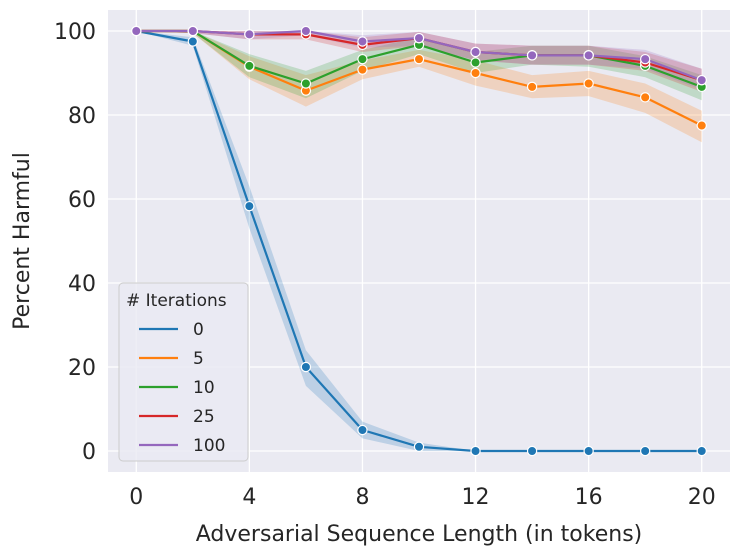  What do you see at coordinates (198, 359) in the screenshot?
I see `legend-label-5: 5` at bounding box center [198, 359].